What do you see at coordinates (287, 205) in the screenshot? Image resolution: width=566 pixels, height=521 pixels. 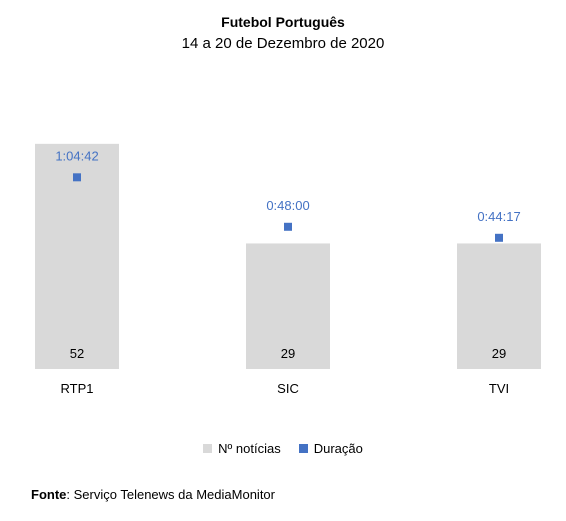 I see `duration-label-sic: 0:48:00` at bounding box center [287, 205].